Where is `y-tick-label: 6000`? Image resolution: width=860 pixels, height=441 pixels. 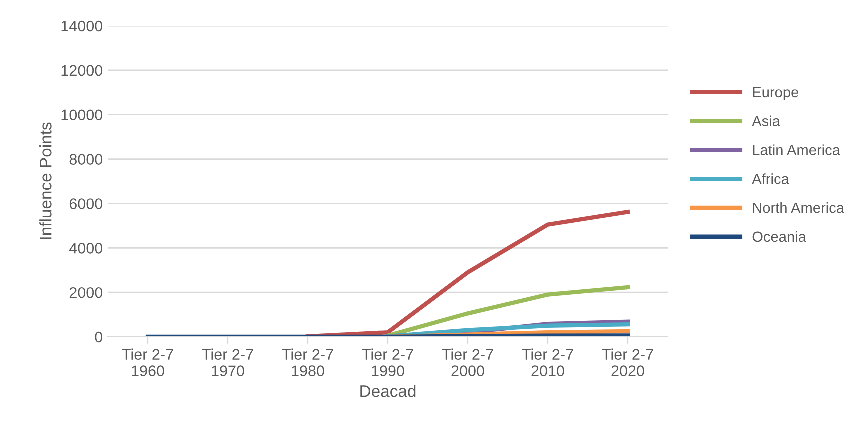 y-tick-label: 6000 is located at coordinates (86, 204).